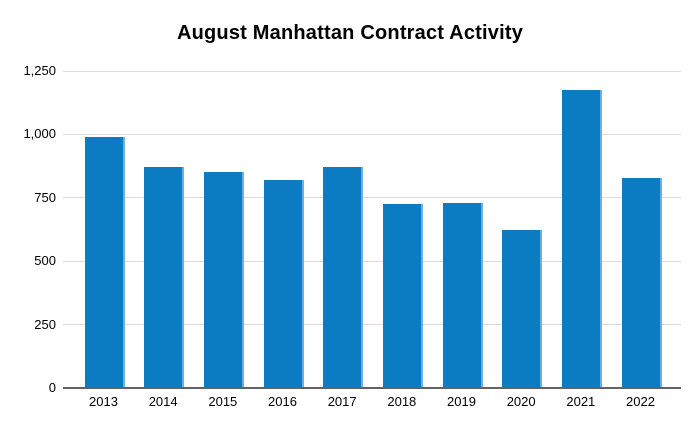  Describe the element at coordinates (640, 401) in the screenshot. I see `x-tick-label-2022: 2022` at that location.